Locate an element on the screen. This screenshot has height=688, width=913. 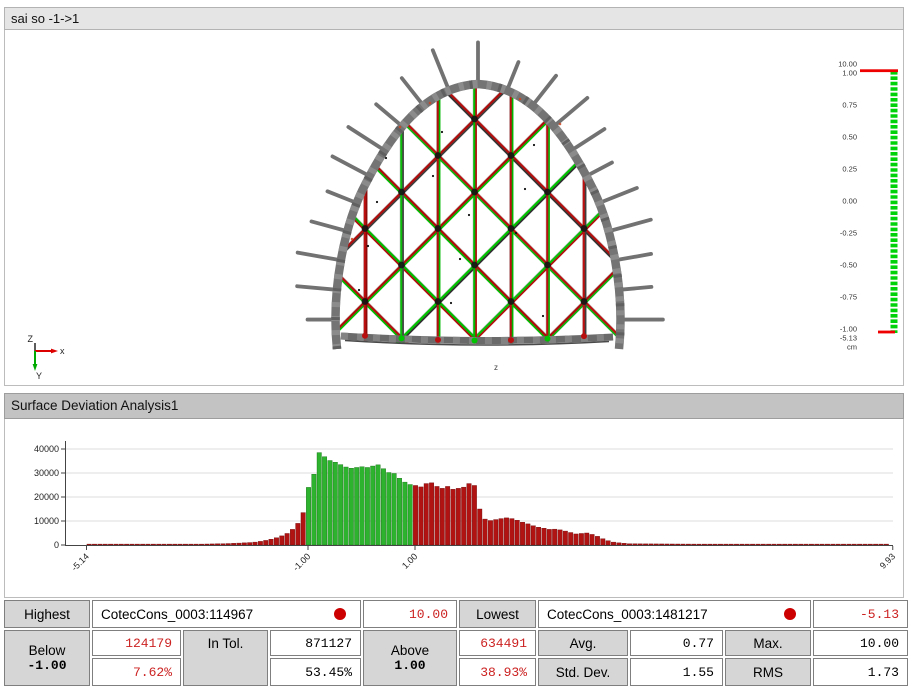
svg-text: 30000 is located at coordinates (46, 473).